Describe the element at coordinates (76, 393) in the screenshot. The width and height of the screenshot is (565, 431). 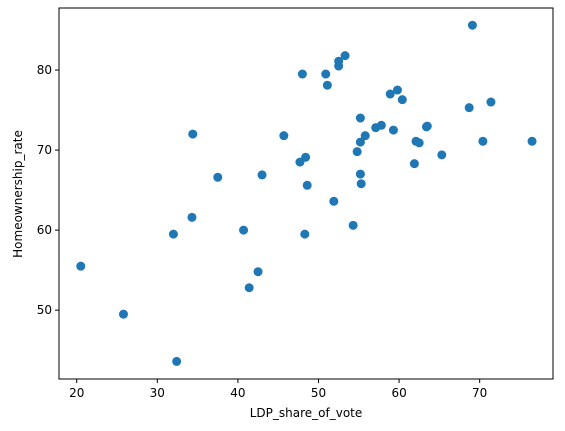
I see `x-tick-label: 20` at that location.